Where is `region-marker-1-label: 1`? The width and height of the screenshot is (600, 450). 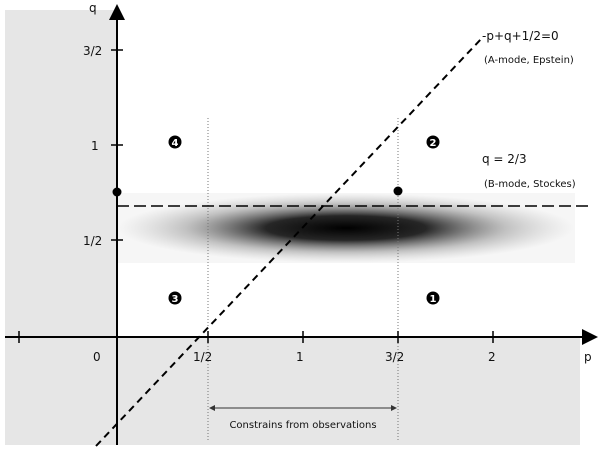
region-marker-1-label: 1 is located at coordinates (433, 299).